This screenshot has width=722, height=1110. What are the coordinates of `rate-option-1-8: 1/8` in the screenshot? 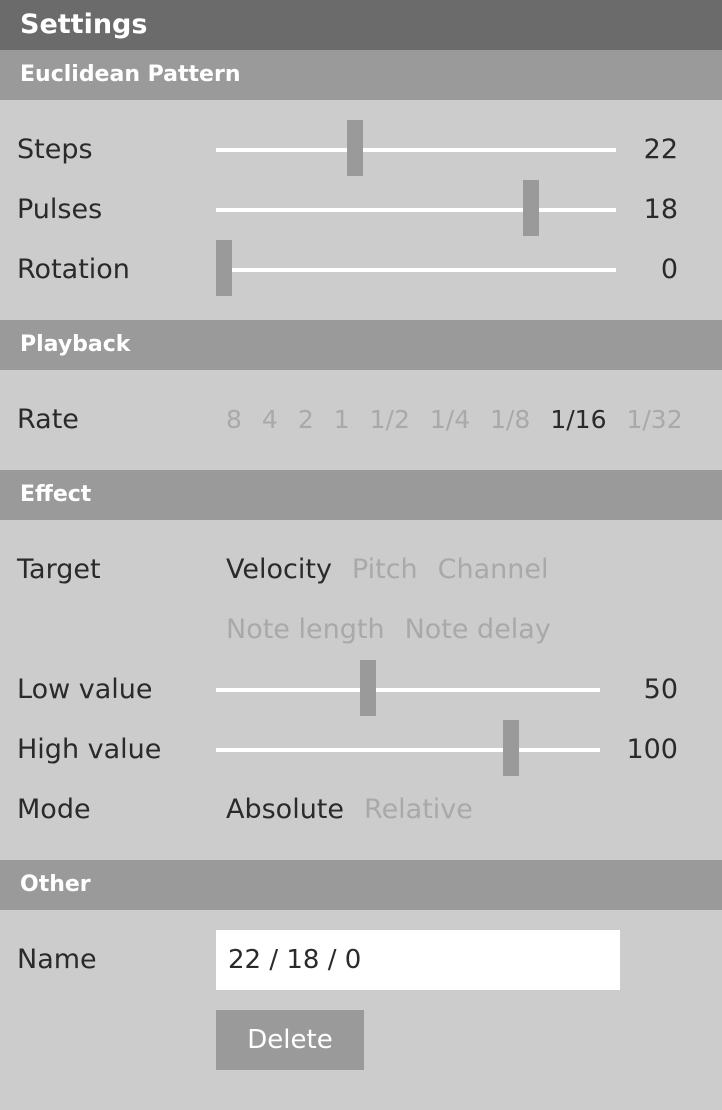 It's located at (510, 419).